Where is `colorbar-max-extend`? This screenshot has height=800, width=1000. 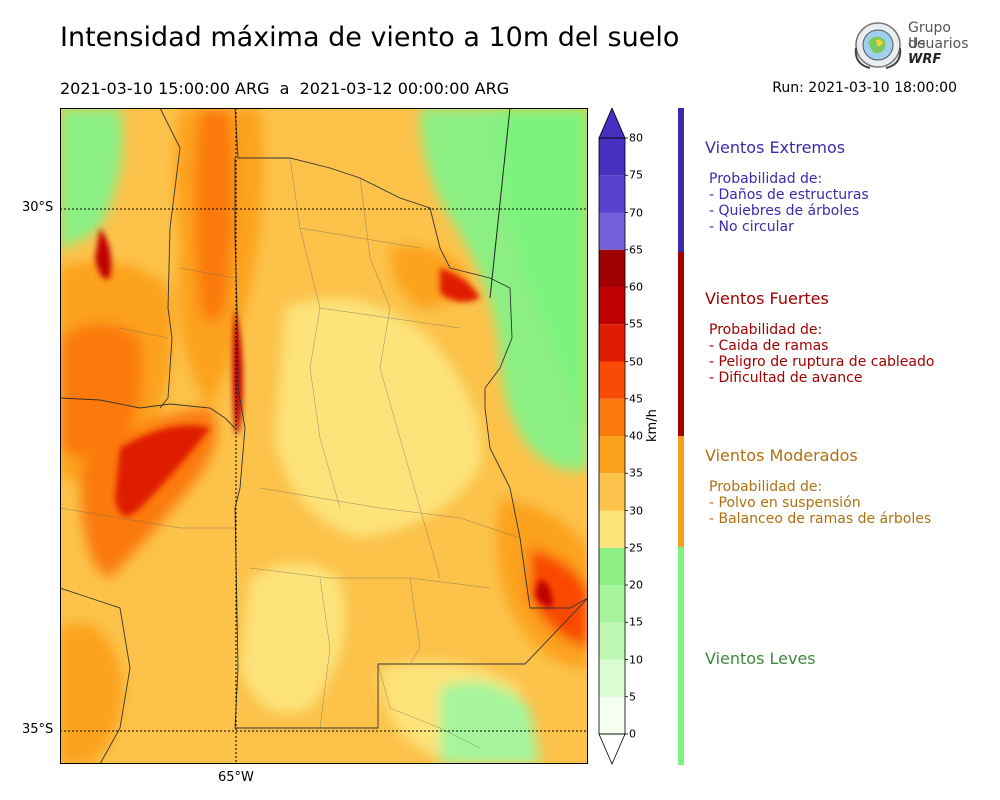
colorbar-max-extend is located at coordinates (612, 122).